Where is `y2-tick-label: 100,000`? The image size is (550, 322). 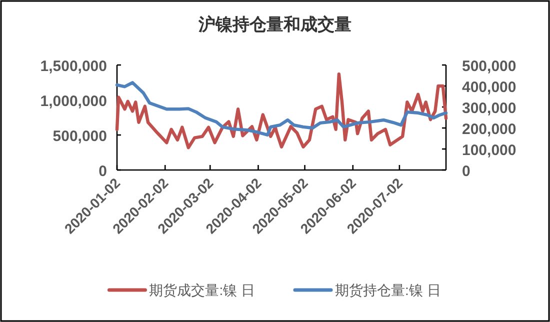 y2-tick-label: 100,000 is located at coordinates (489, 150).